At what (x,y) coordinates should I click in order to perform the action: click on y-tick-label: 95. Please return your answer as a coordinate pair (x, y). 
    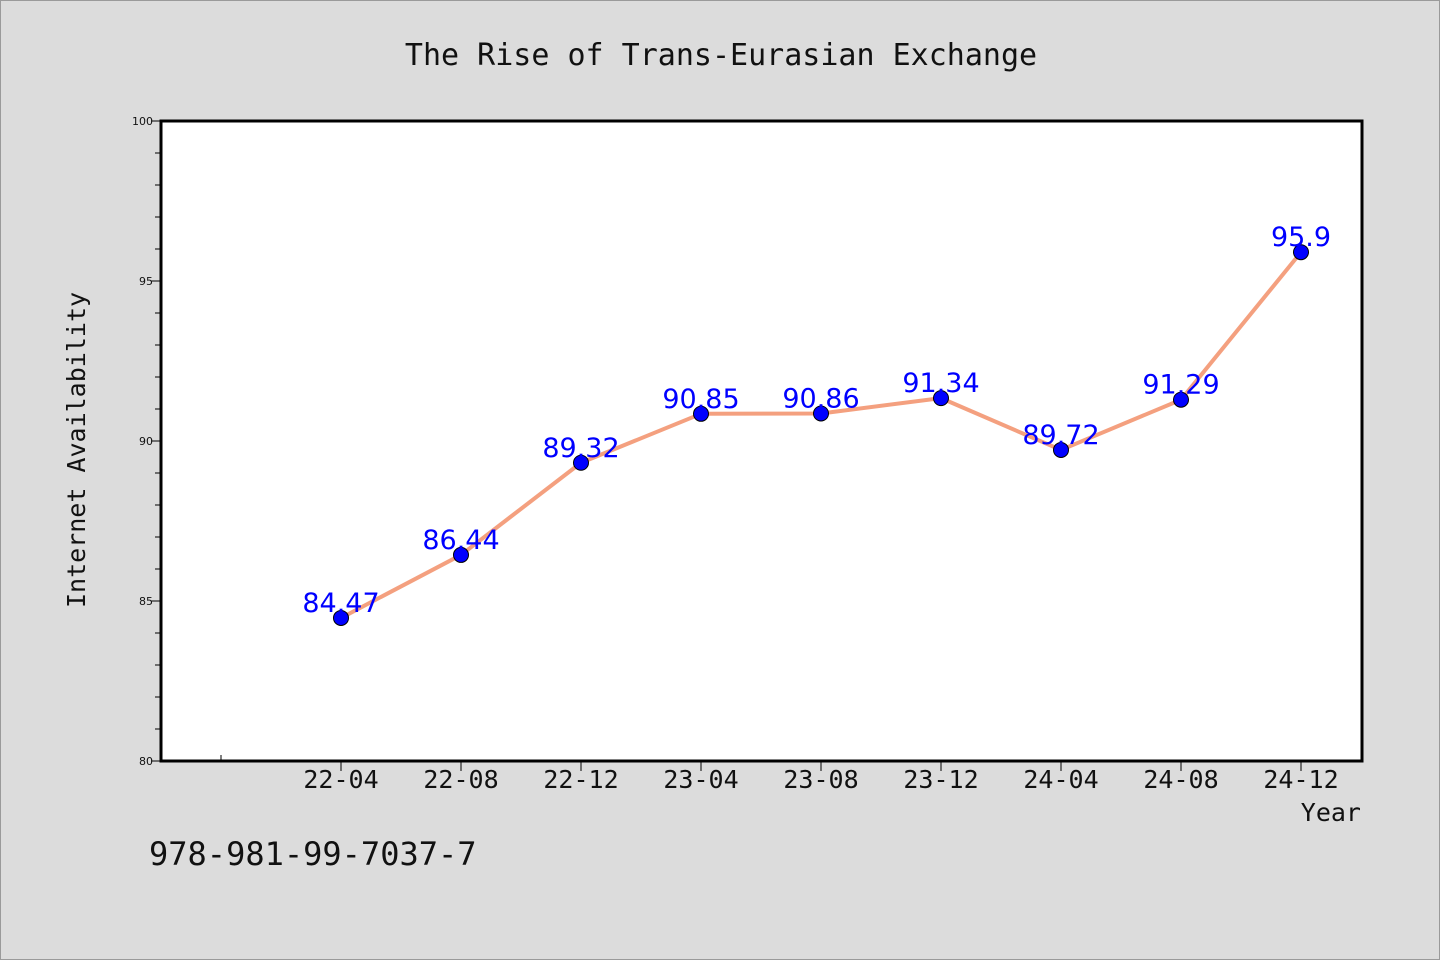
    Looking at the image, I should click on (146, 281).